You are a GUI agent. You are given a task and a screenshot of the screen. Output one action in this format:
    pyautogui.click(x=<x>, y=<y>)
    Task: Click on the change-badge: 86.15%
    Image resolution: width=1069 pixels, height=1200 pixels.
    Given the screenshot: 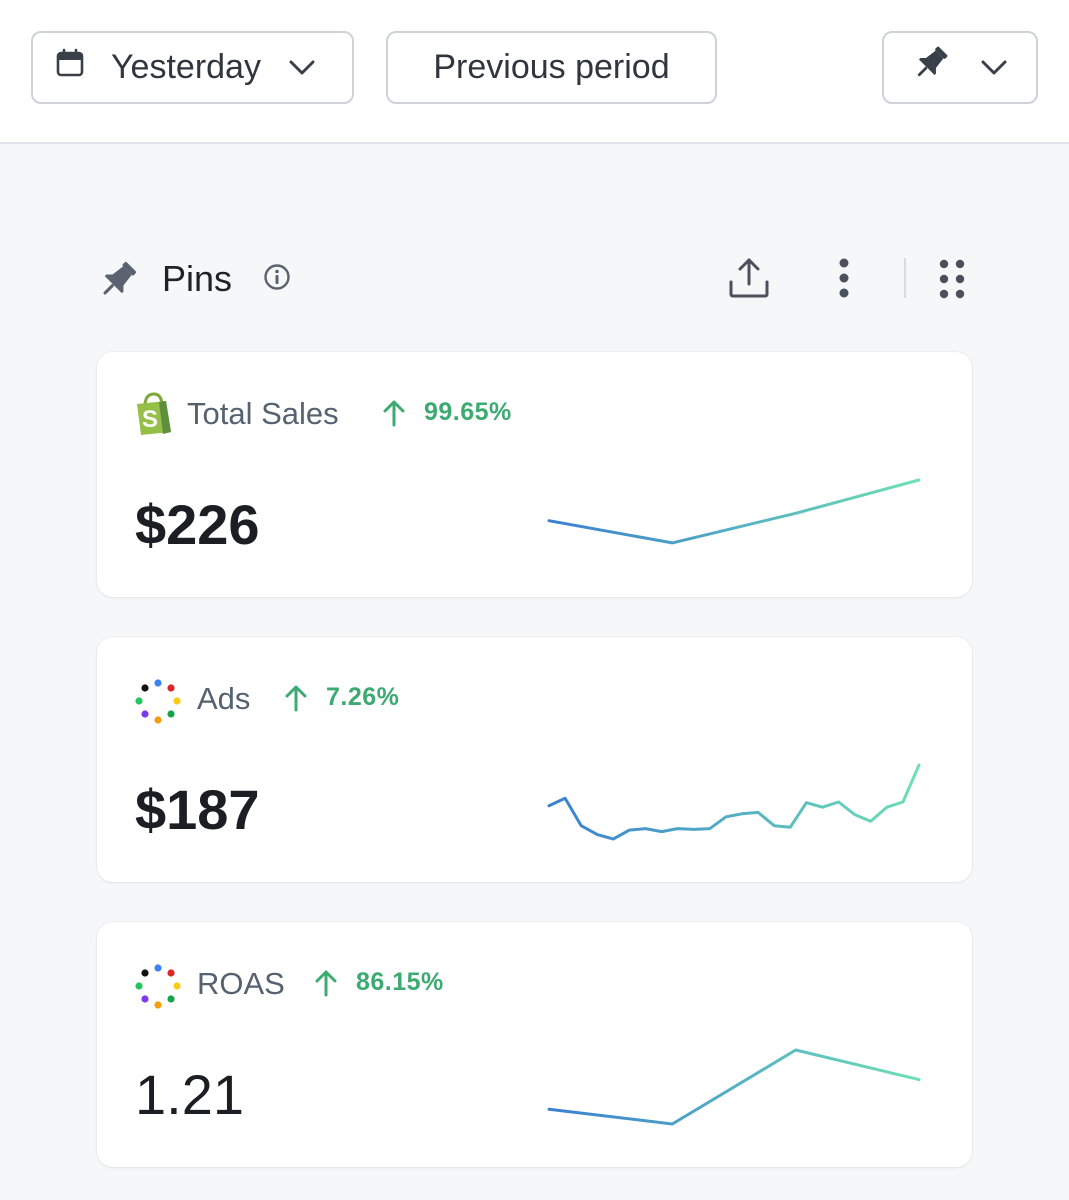 What is the action you would take?
    pyautogui.click(x=379, y=982)
    